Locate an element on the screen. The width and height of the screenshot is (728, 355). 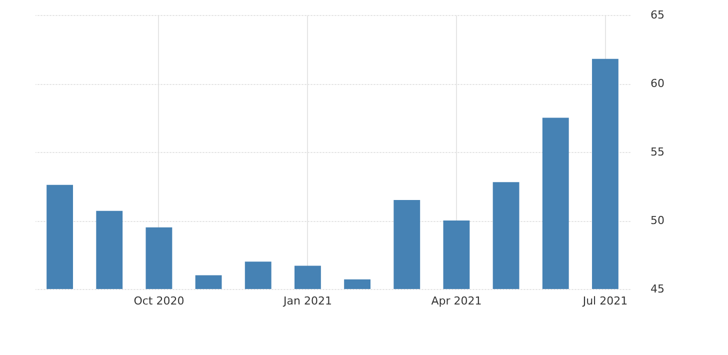
y-tick-label: 55 is located at coordinates (657, 152).